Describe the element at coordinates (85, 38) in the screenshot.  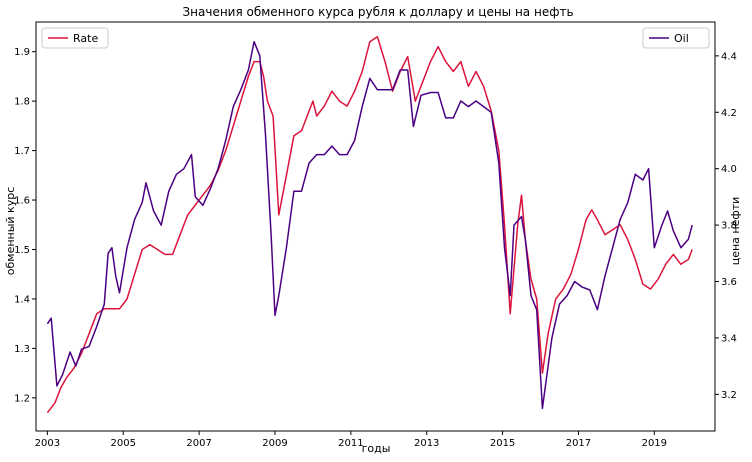
I see `legend-label: Rate` at that location.